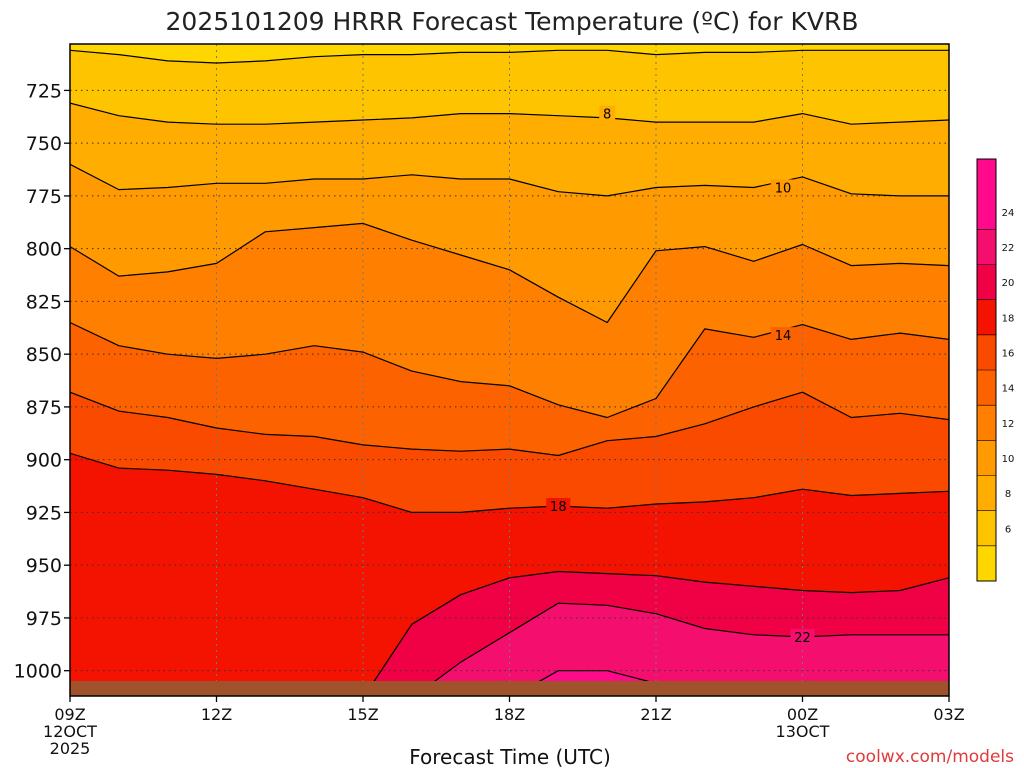  What do you see at coordinates (1008, 318) in the screenshot?
I see `colorbar-label-18: 18` at bounding box center [1008, 318].